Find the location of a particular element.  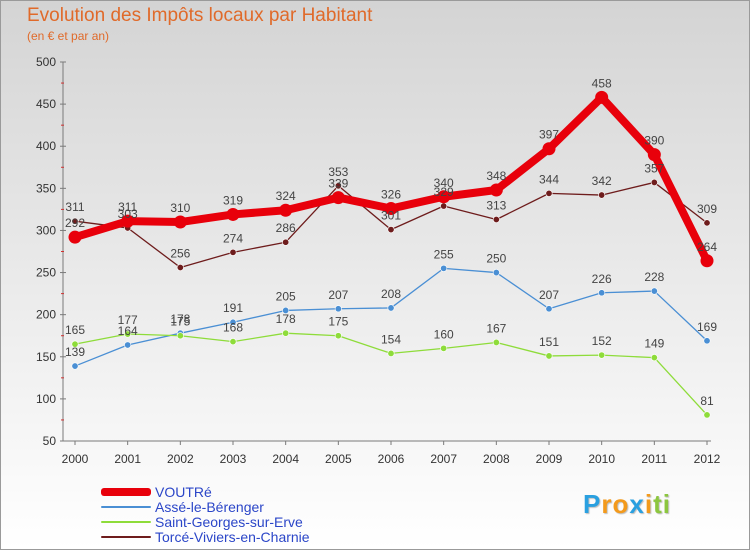

x-tick-label: 2011 is located at coordinates (654, 459).